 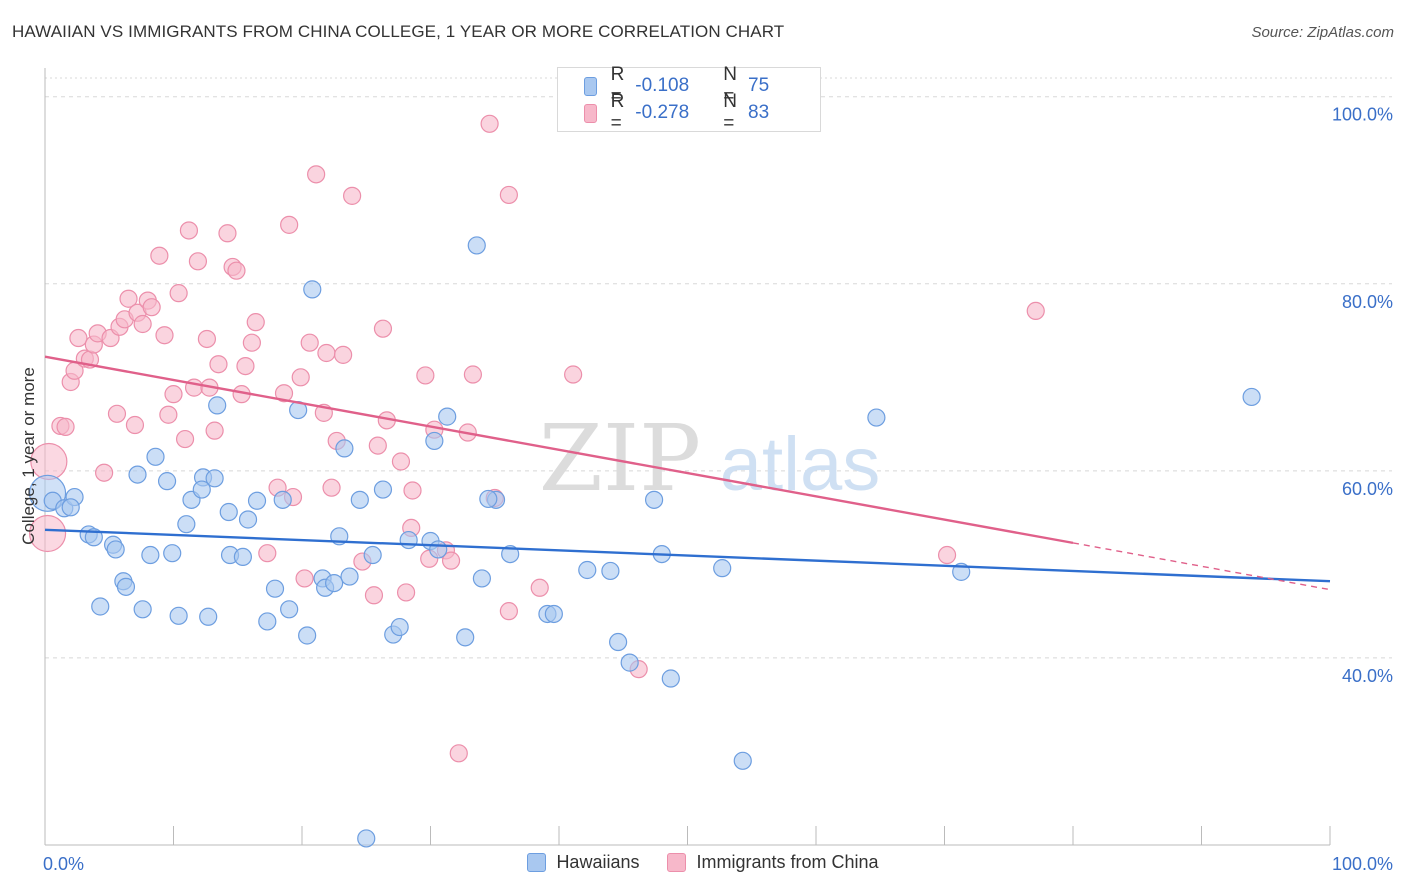 What do you see at coordinates (677, 862) in the screenshot?
I see `legend-swatch-china` at bounding box center [677, 862].